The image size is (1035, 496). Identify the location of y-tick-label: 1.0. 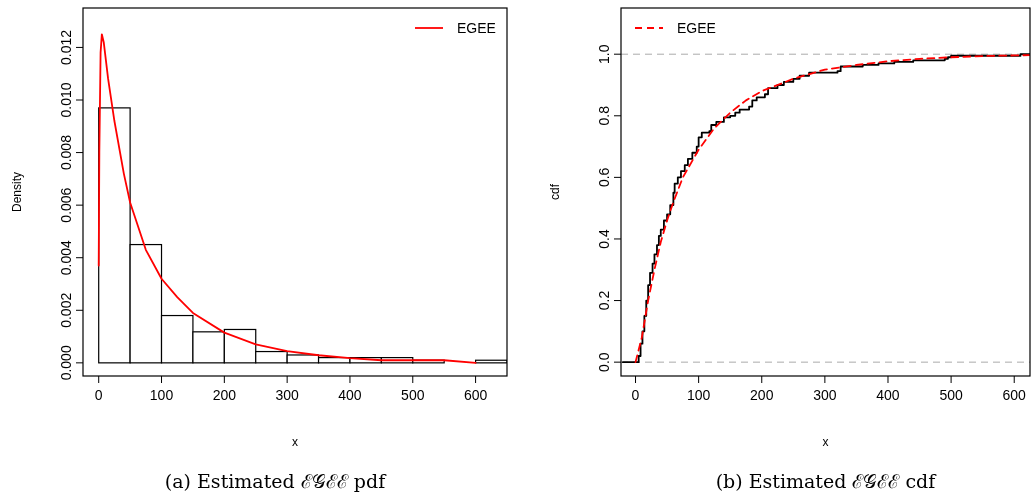
(604, 54).